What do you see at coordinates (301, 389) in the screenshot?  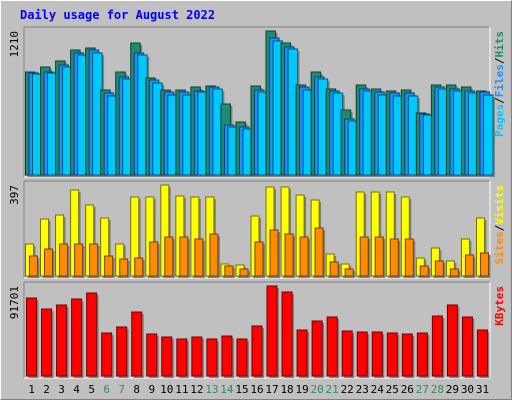 I see `x-tick-label-day-19: 19` at bounding box center [301, 389].